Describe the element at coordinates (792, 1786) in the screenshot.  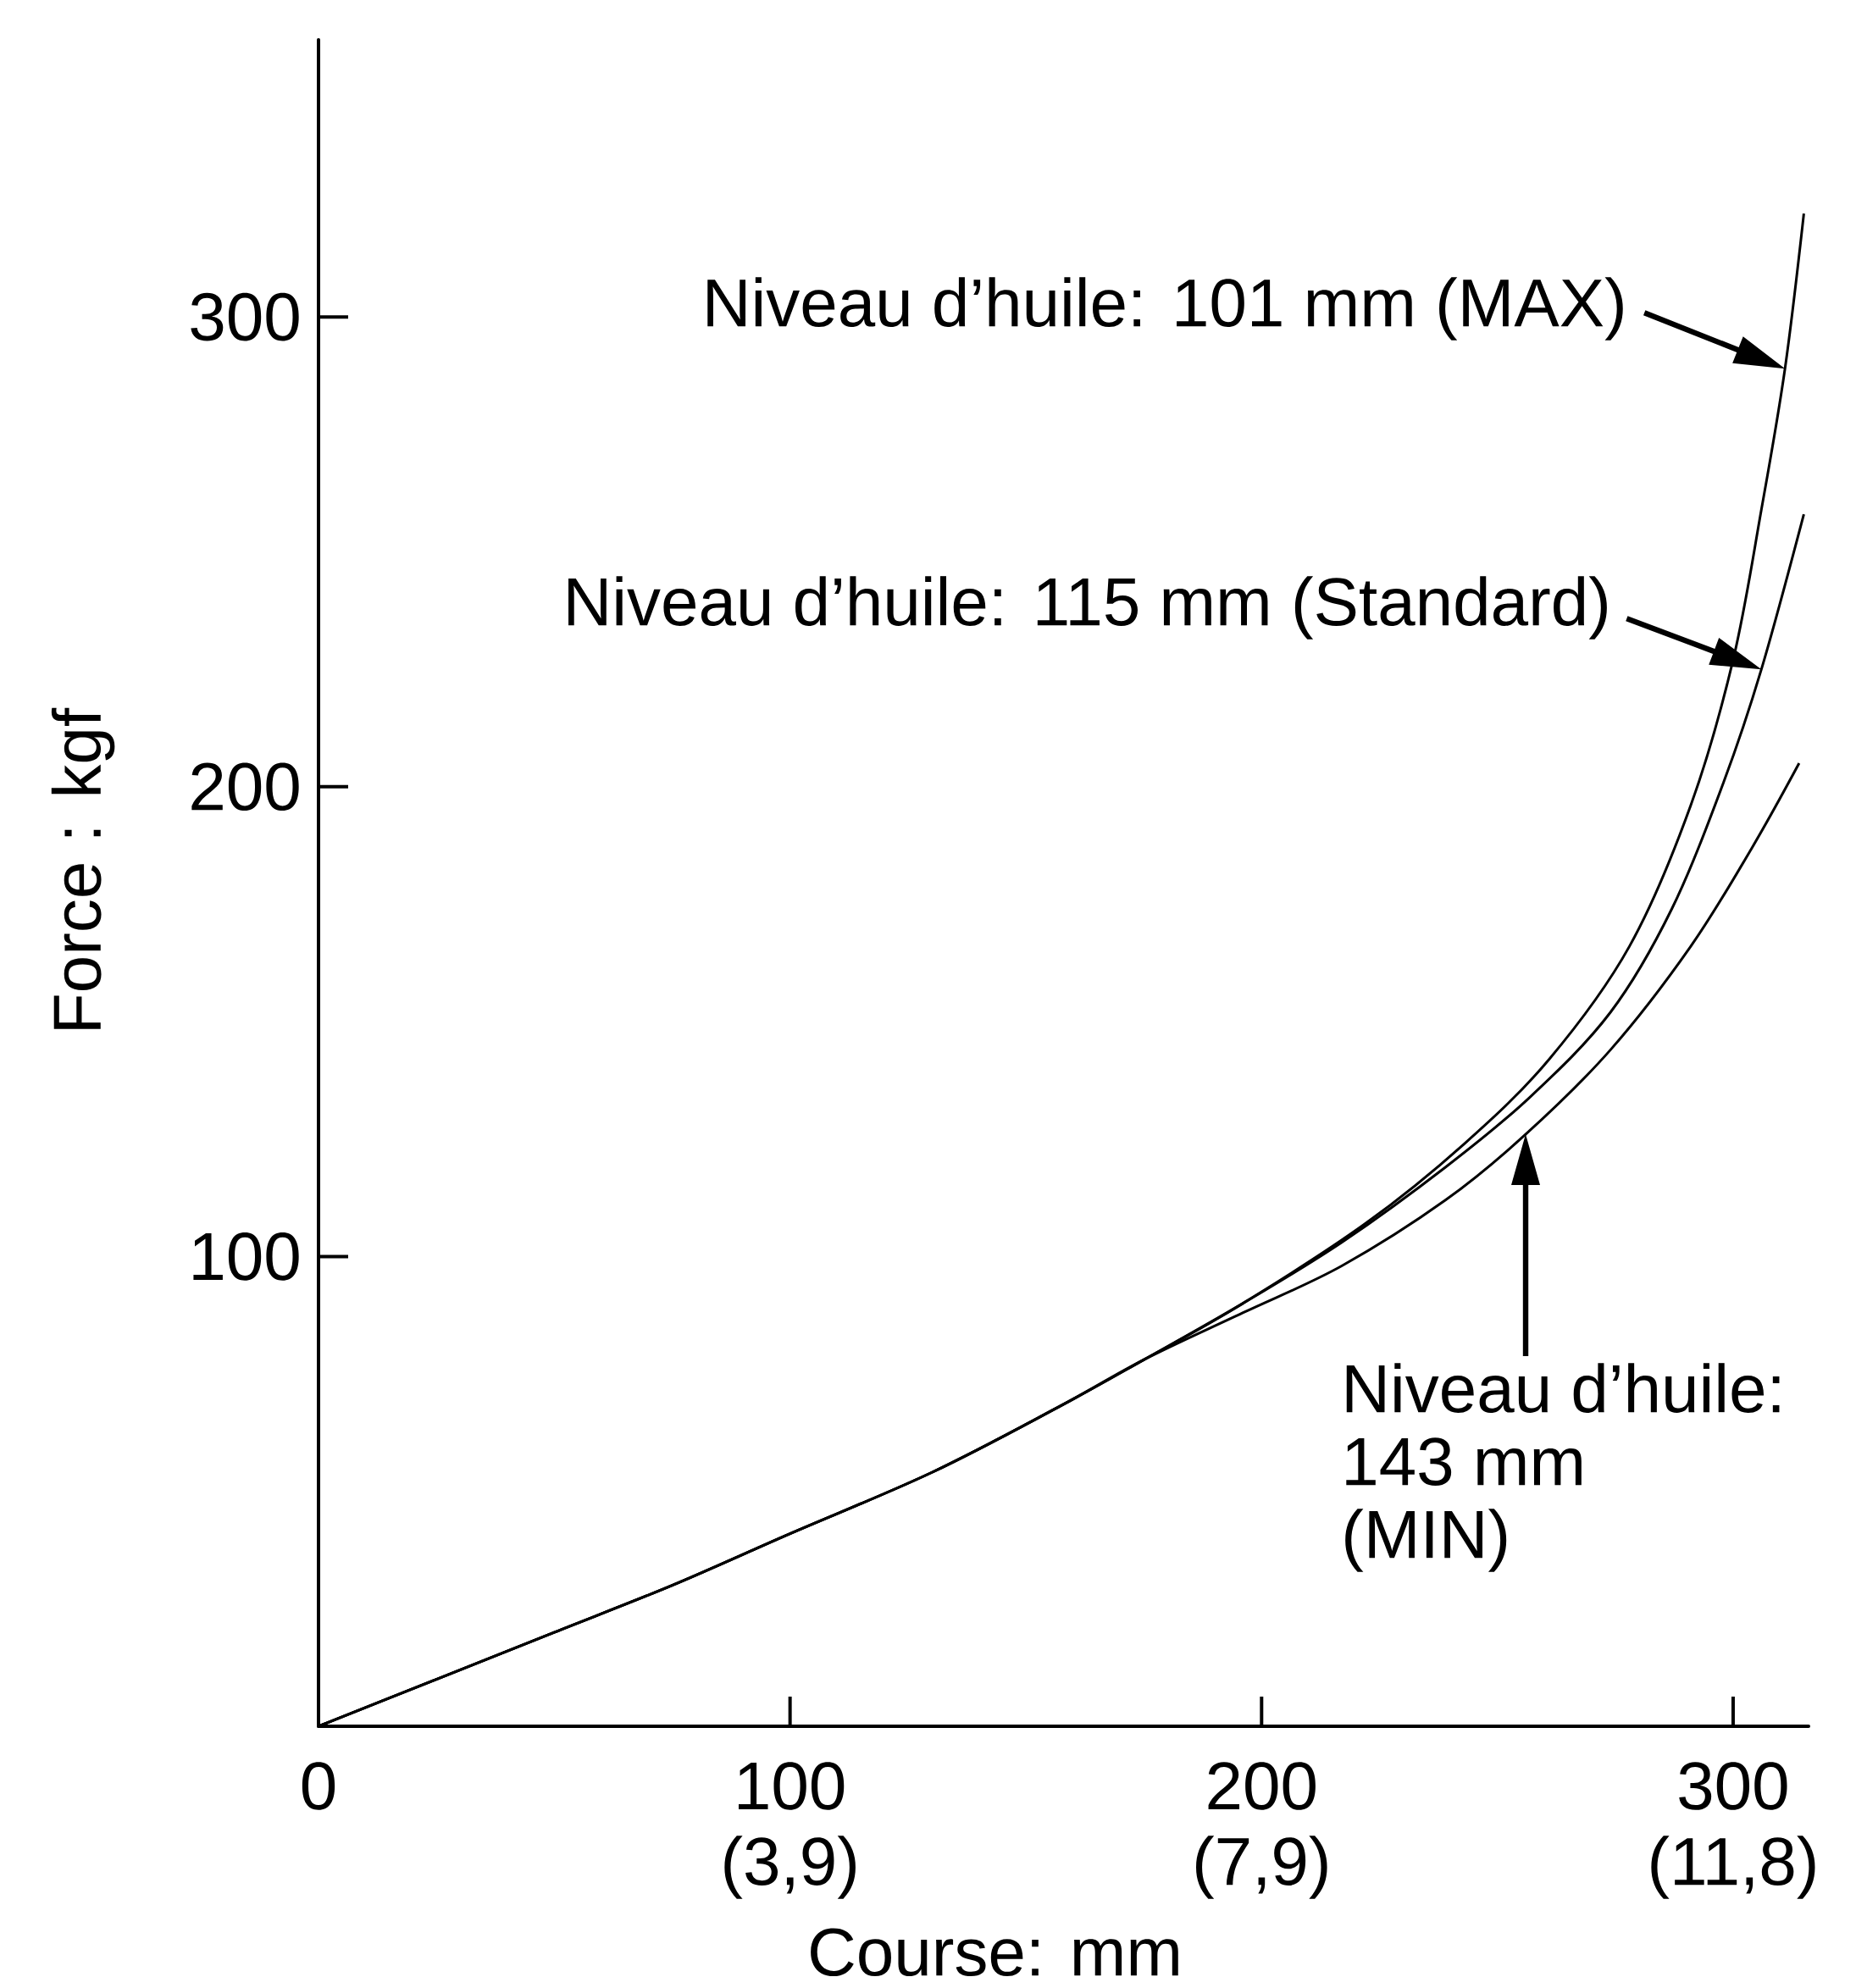
I see `x-tick-label: 100` at that location.